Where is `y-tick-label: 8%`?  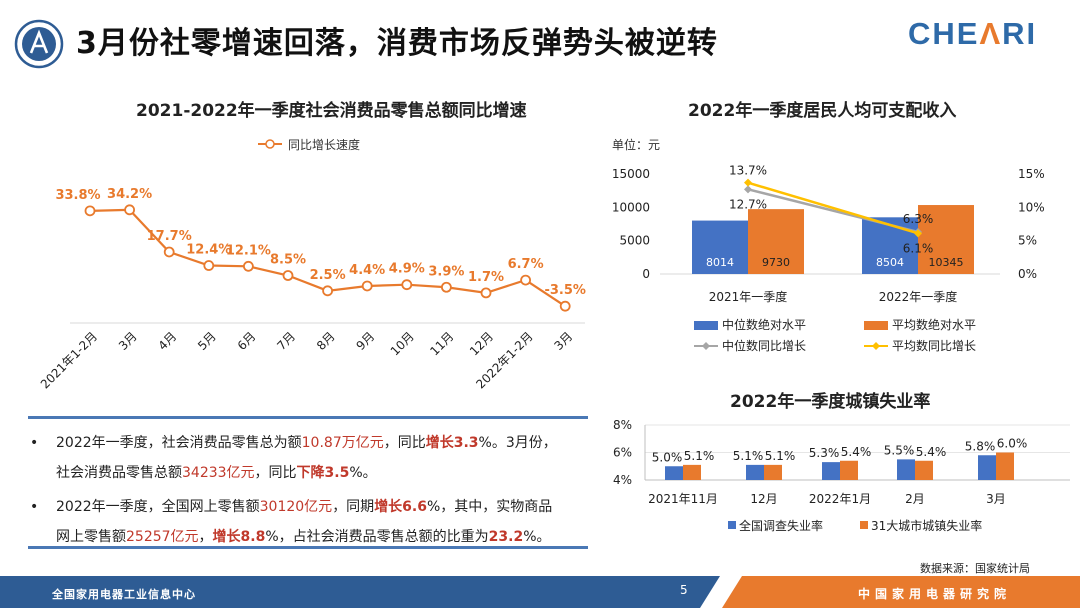 y-tick-label: 8% is located at coordinates (622, 425).